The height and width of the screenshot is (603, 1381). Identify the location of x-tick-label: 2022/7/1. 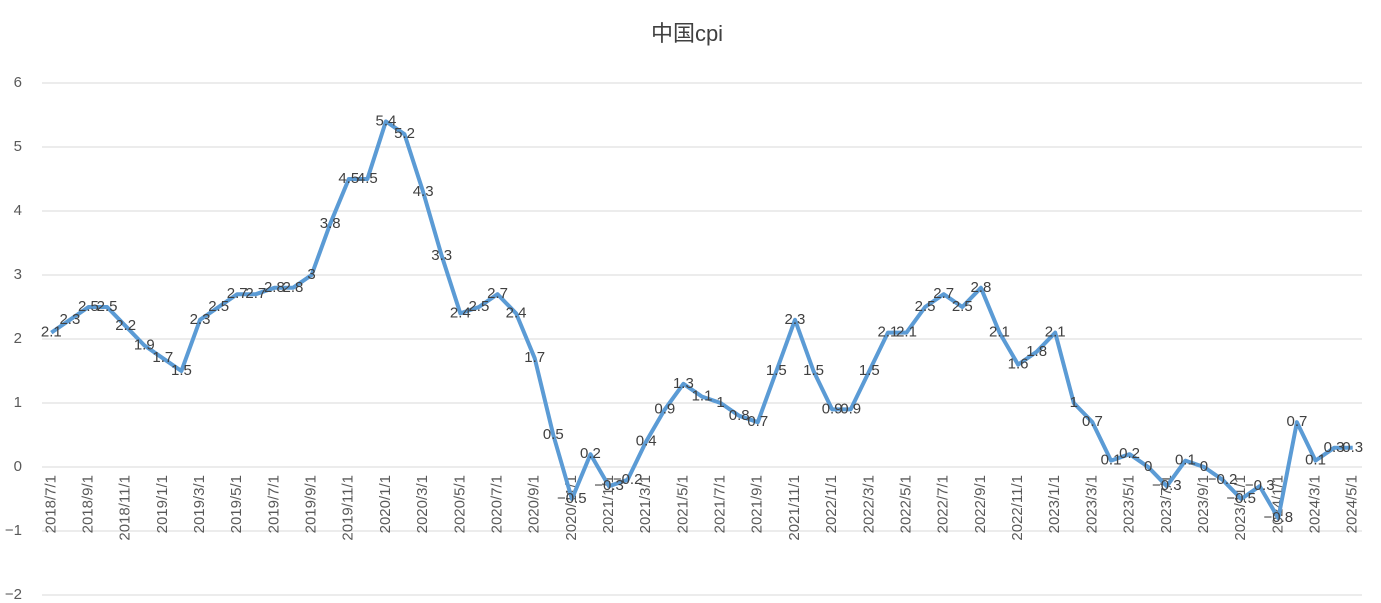
(943, 504).